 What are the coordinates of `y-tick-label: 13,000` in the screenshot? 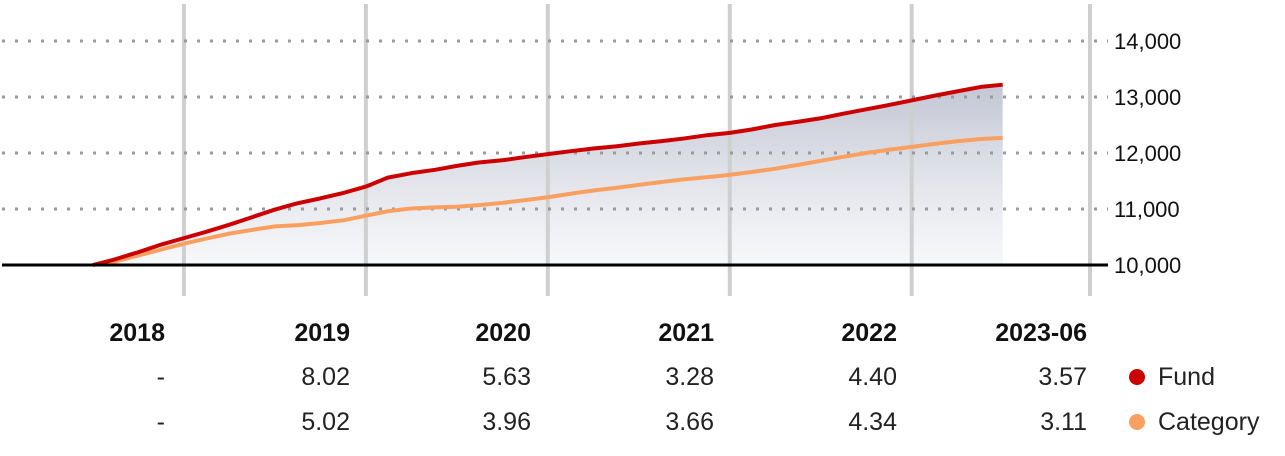 It's located at (1147, 97).